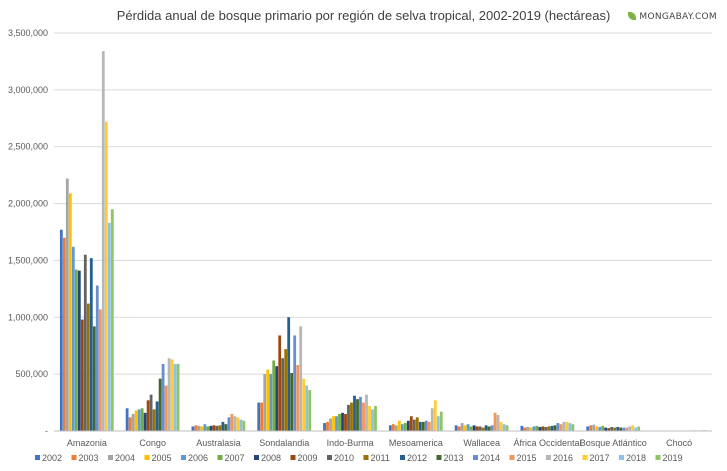 The image size is (727, 471). What do you see at coordinates (28, 147) in the screenshot?
I see `y-tick-label: 2,500,000` at bounding box center [28, 147].